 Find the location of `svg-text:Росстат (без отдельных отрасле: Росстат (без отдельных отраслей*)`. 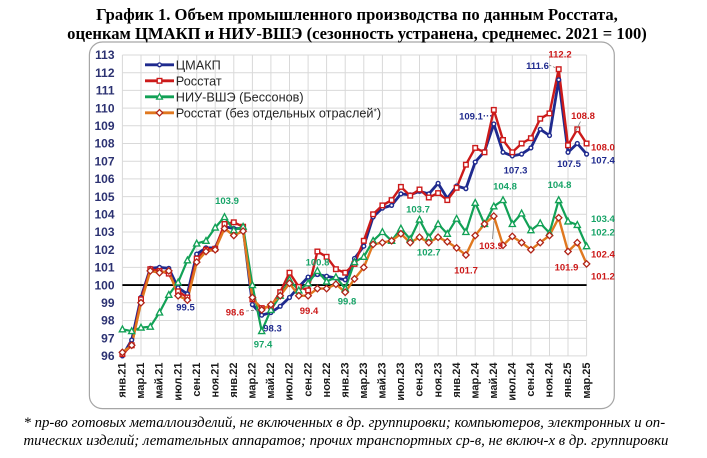

svg-text:Росстат (без отдельных отрасле: Росстат (без отдельных отраслей*) is located at coordinates (278, 113).